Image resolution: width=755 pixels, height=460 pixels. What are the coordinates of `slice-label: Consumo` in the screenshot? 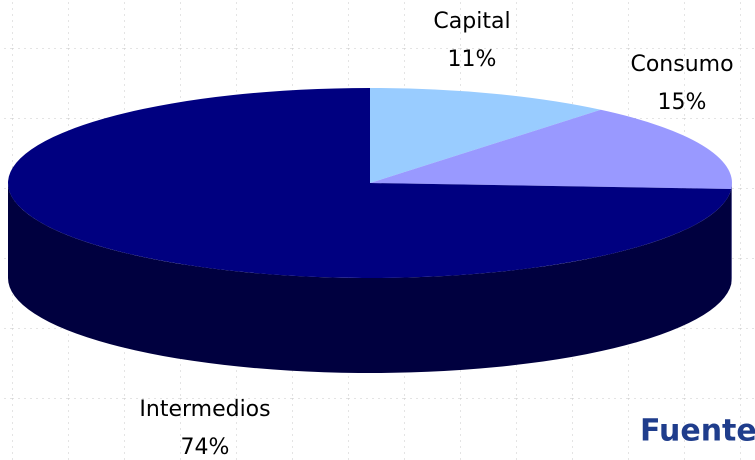 It's located at (681, 64).